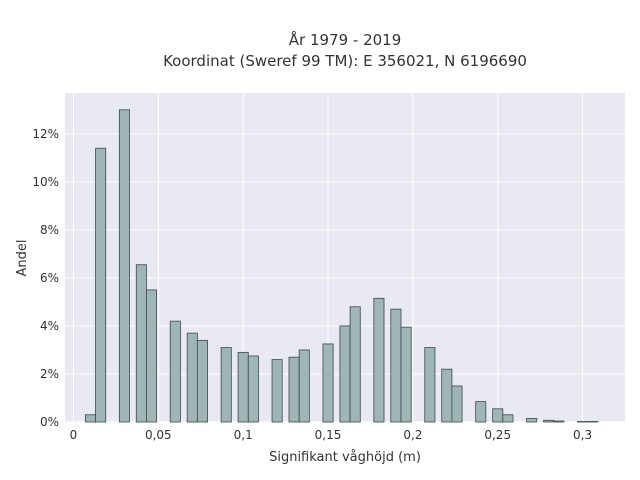 This screenshot has width=640, height=480. Describe the element at coordinates (345, 39) in the screenshot. I see `chart-title: År 1979 - 2019` at that location.